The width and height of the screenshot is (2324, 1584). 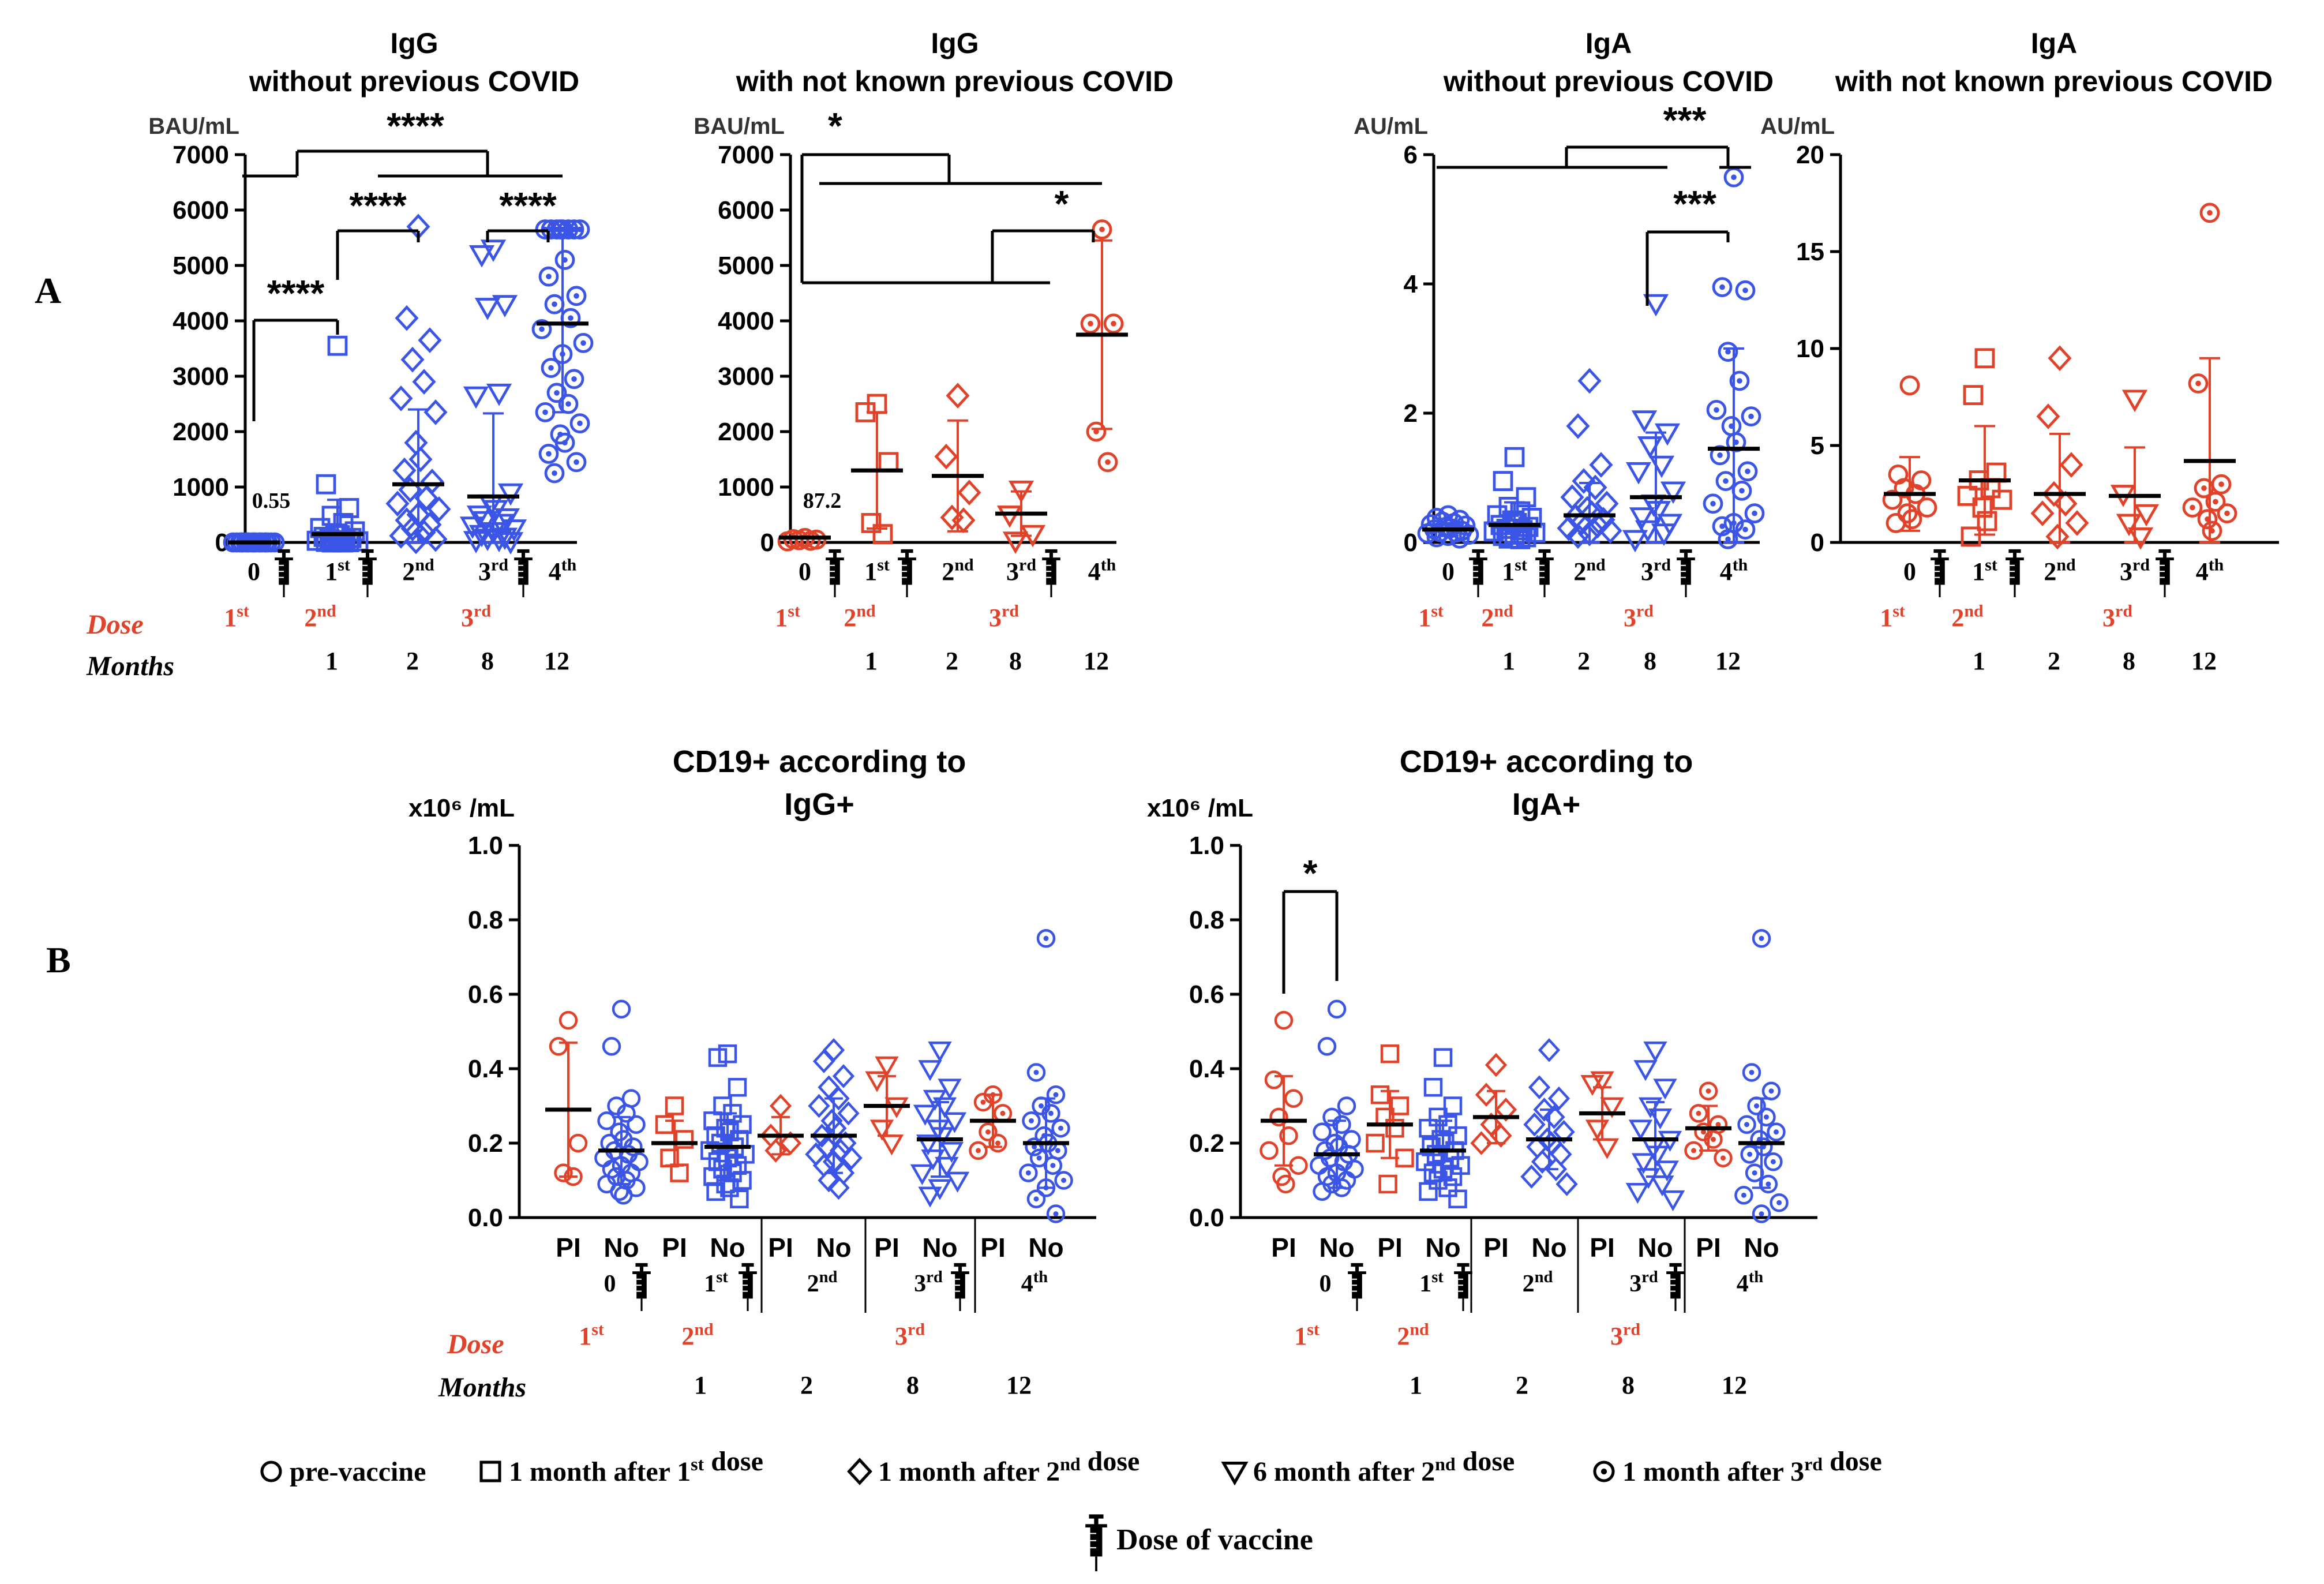 What do you see at coordinates (1206, 920) in the screenshot?
I see `y-tick-label: 0.8` at bounding box center [1206, 920].